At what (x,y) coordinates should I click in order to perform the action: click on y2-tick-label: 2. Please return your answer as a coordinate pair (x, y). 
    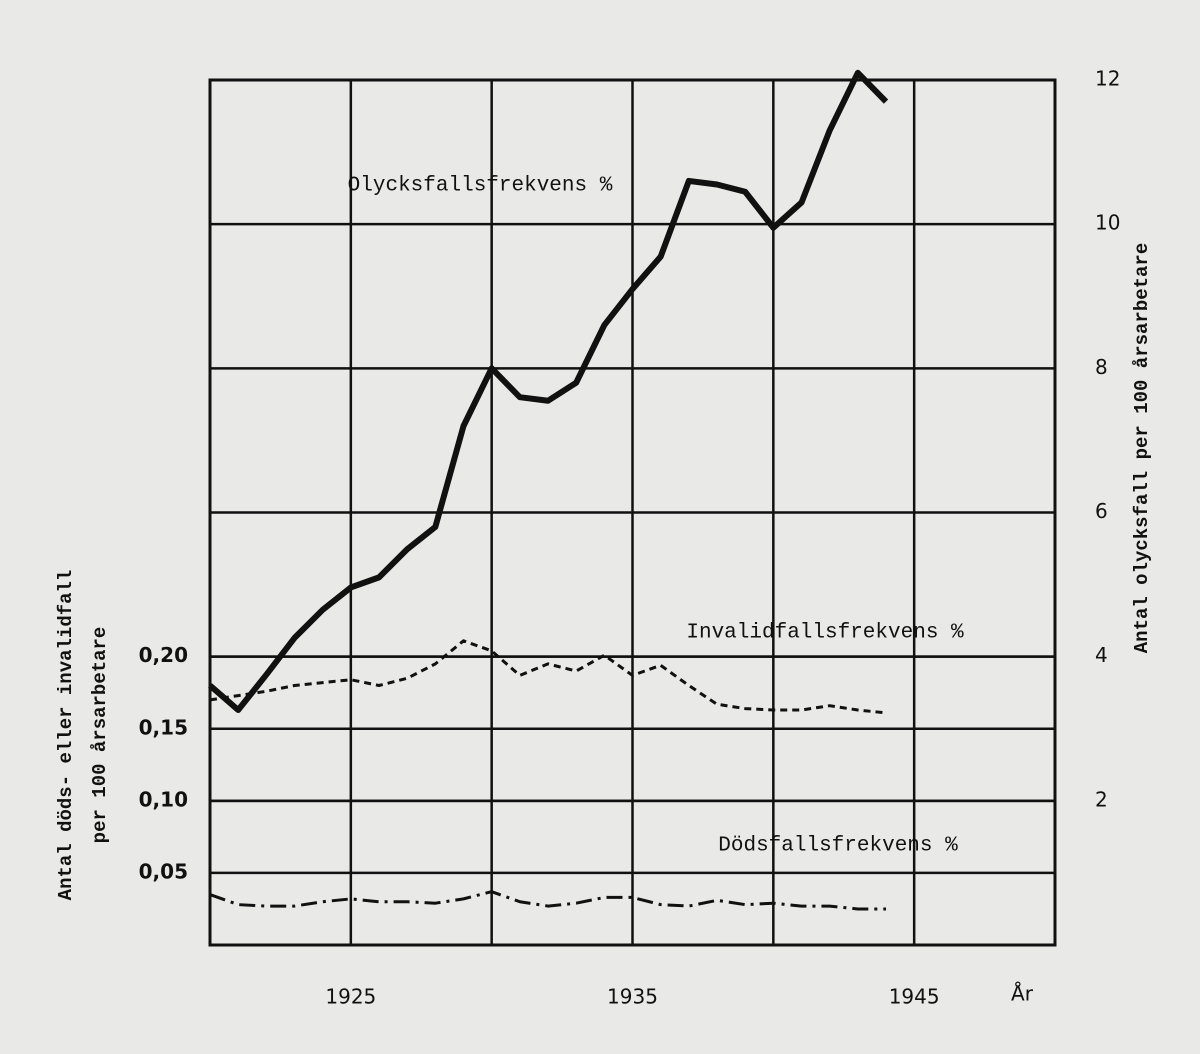
    Looking at the image, I should click on (1101, 799).